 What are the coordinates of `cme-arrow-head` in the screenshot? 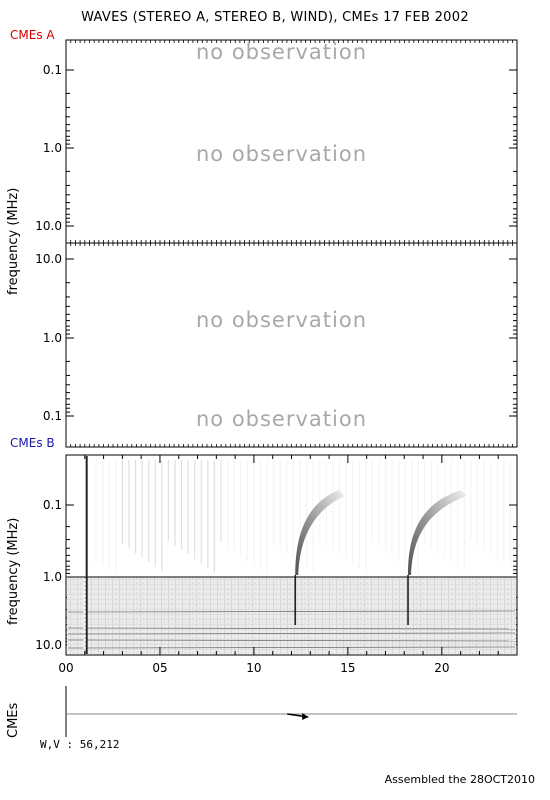 It's located at (305, 716).